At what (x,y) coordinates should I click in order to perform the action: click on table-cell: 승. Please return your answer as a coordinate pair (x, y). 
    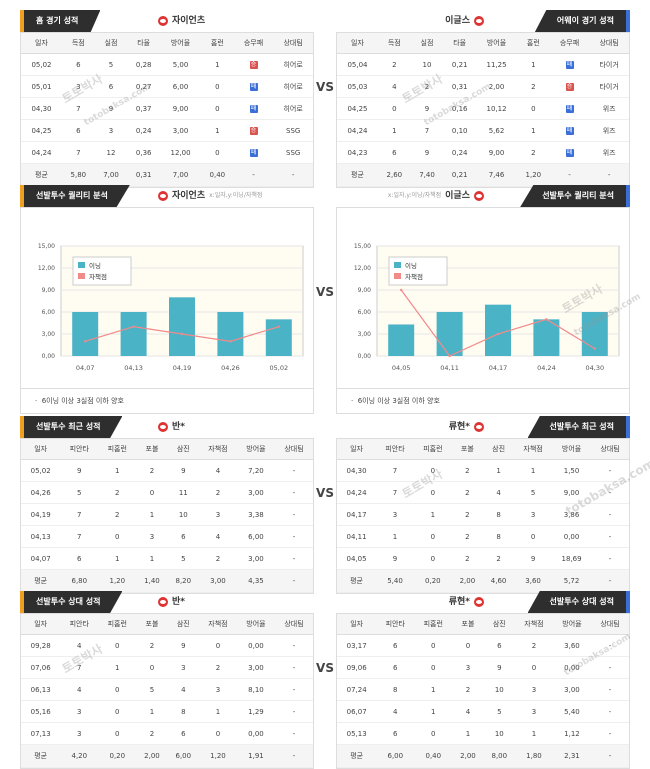
    Looking at the image, I should click on (253, 130).